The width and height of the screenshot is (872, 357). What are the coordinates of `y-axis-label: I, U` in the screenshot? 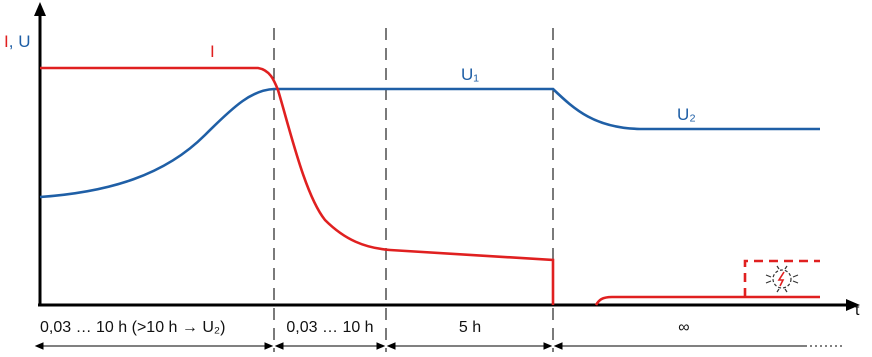 It's located at (17, 41).